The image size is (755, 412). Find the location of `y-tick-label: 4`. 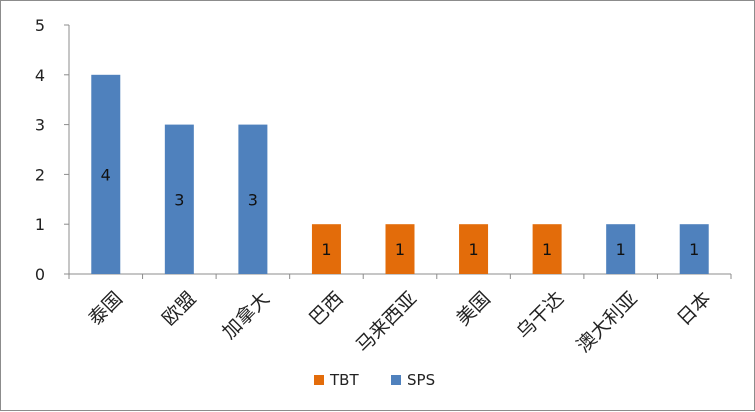

y-tick-label: 4 is located at coordinates (40, 75).